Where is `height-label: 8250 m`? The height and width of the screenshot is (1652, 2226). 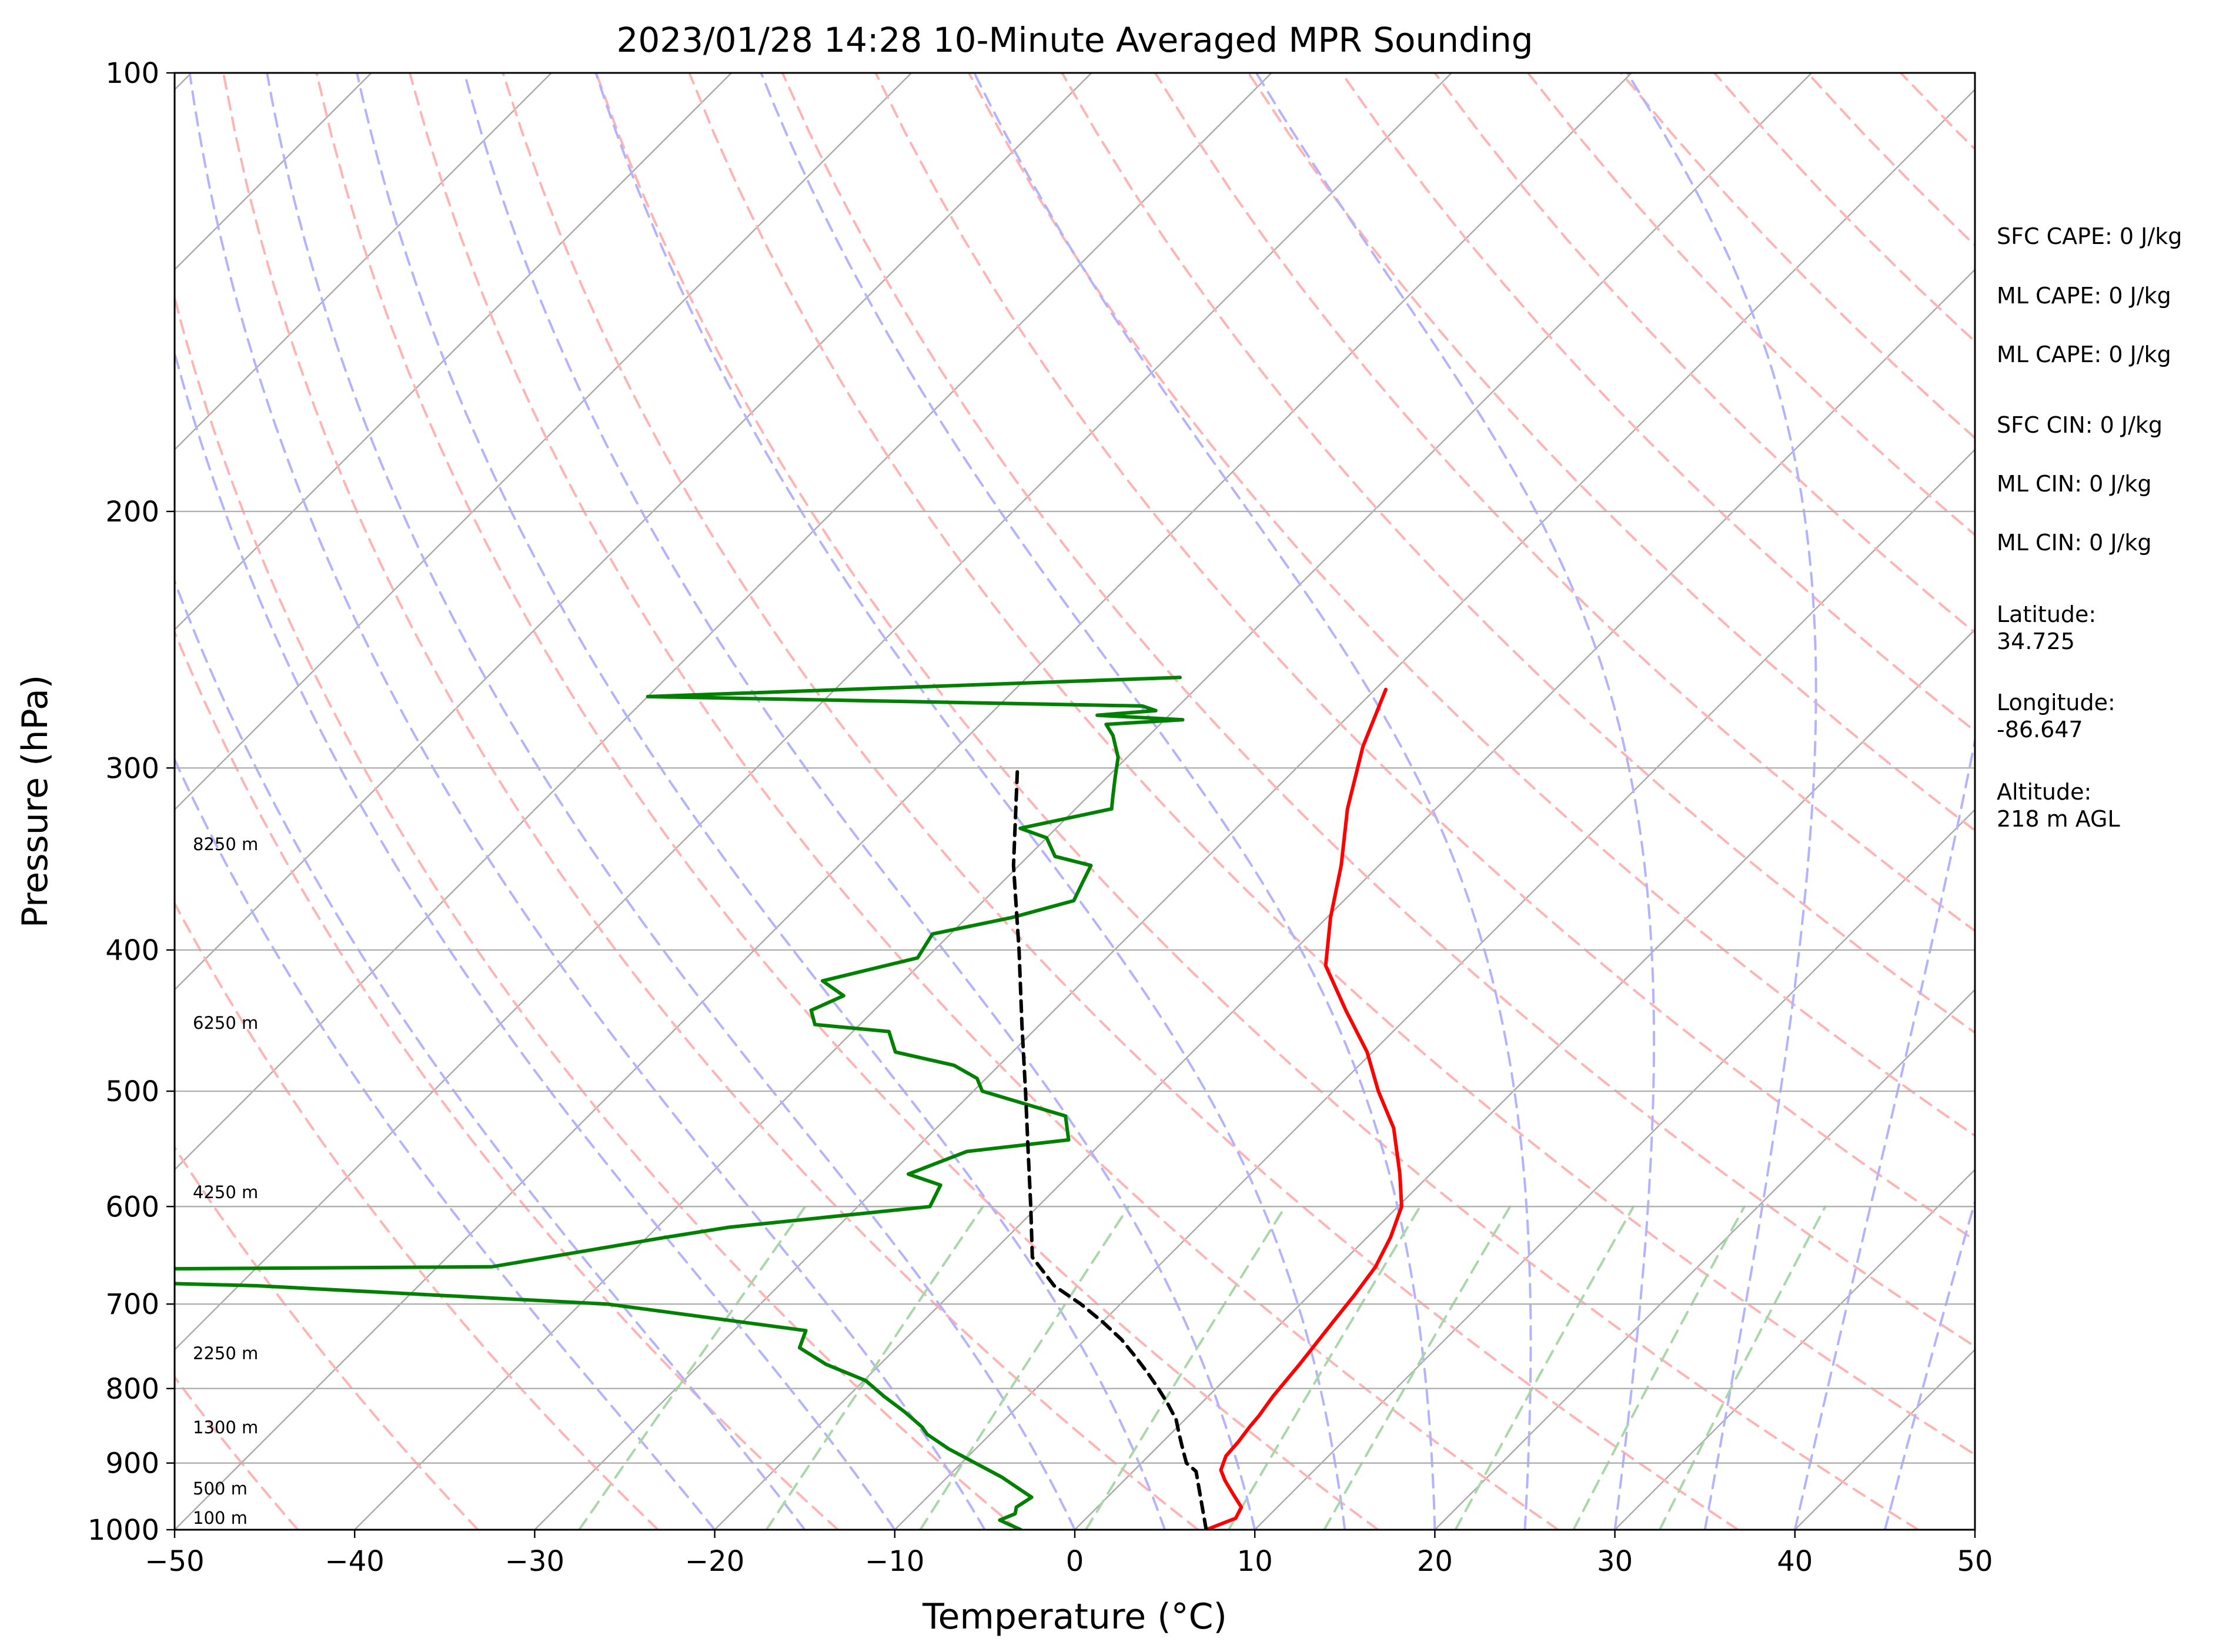
height-label: 8250 m is located at coordinates (226, 844).